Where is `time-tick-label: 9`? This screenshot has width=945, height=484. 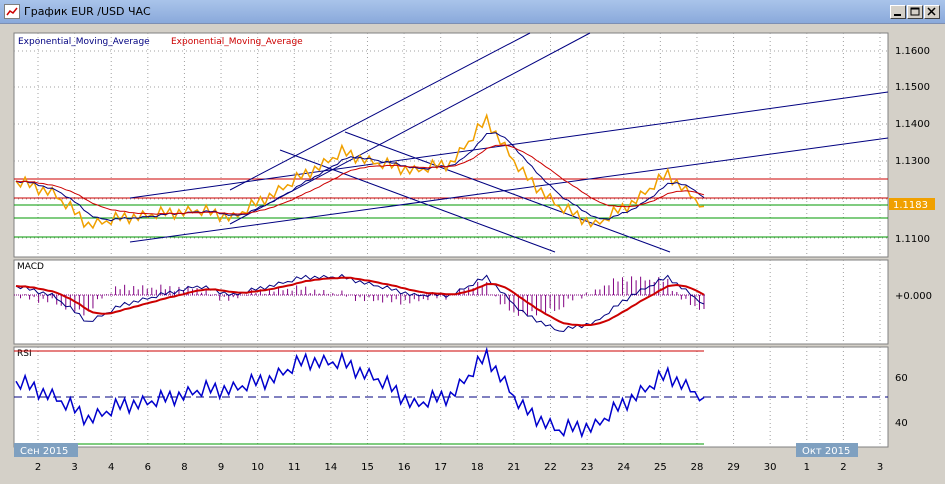 time-tick-label: 9 is located at coordinates (221, 467).